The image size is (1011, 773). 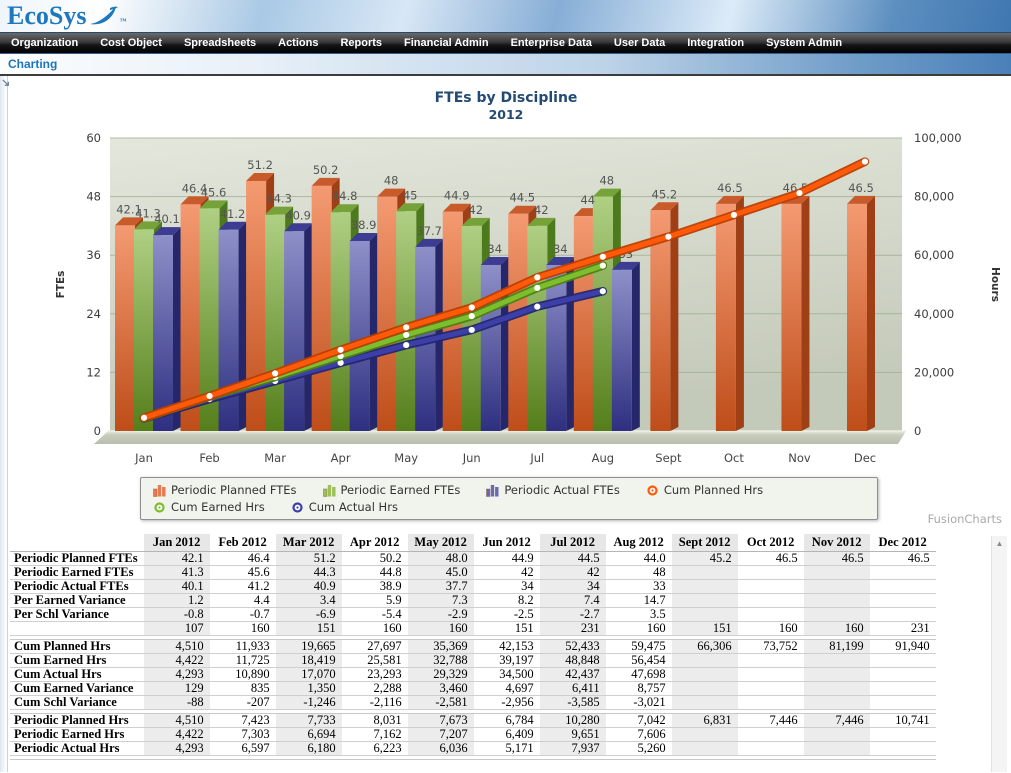 What do you see at coordinates (638, 734) in the screenshot?
I see `table-cell: 7,606` at bounding box center [638, 734].